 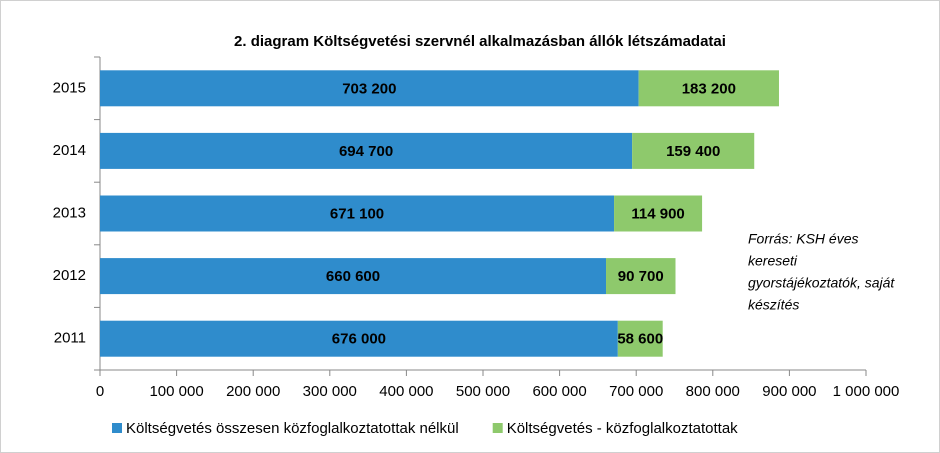 What do you see at coordinates (70, 338) in the screenshot?
I see `y-tick-label: 2011` at bounding box center [70, 338].